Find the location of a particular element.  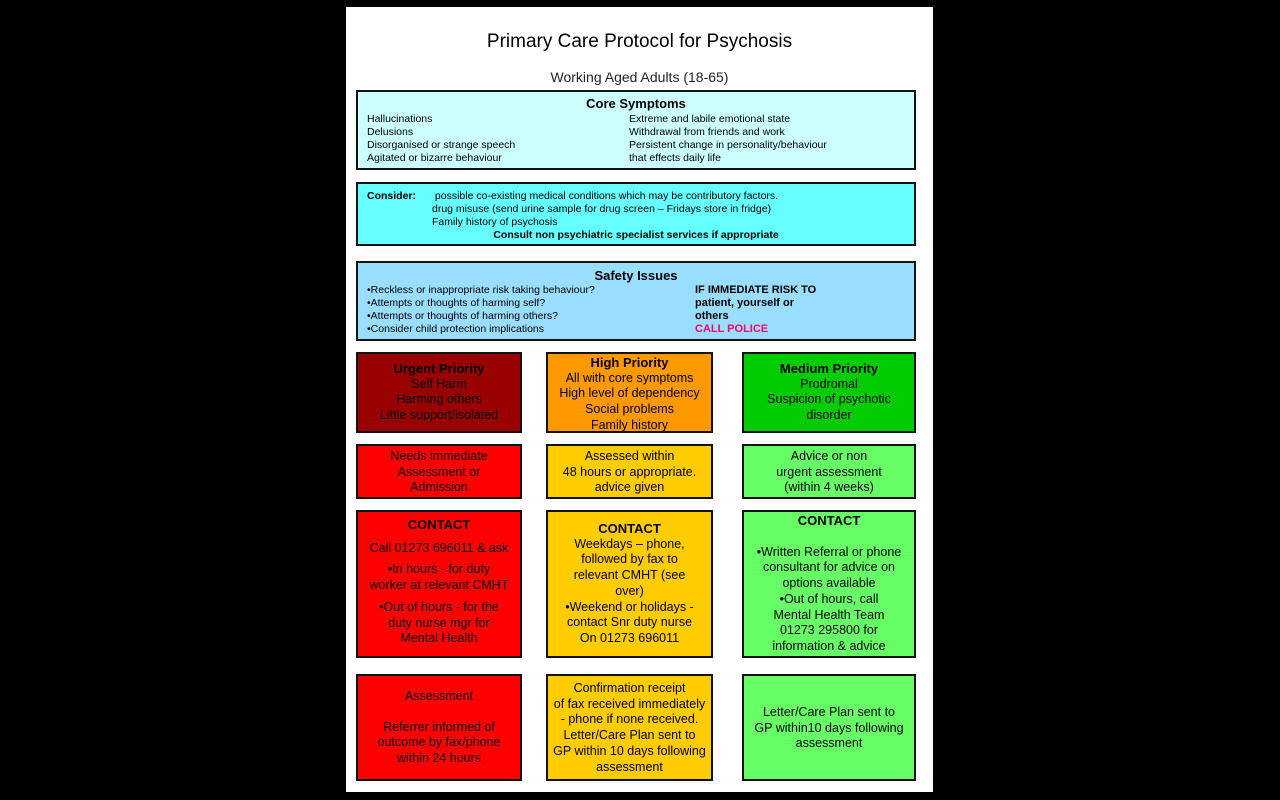

medium-action-line: (within 4 weeks) is located at coordinates (829, 487).